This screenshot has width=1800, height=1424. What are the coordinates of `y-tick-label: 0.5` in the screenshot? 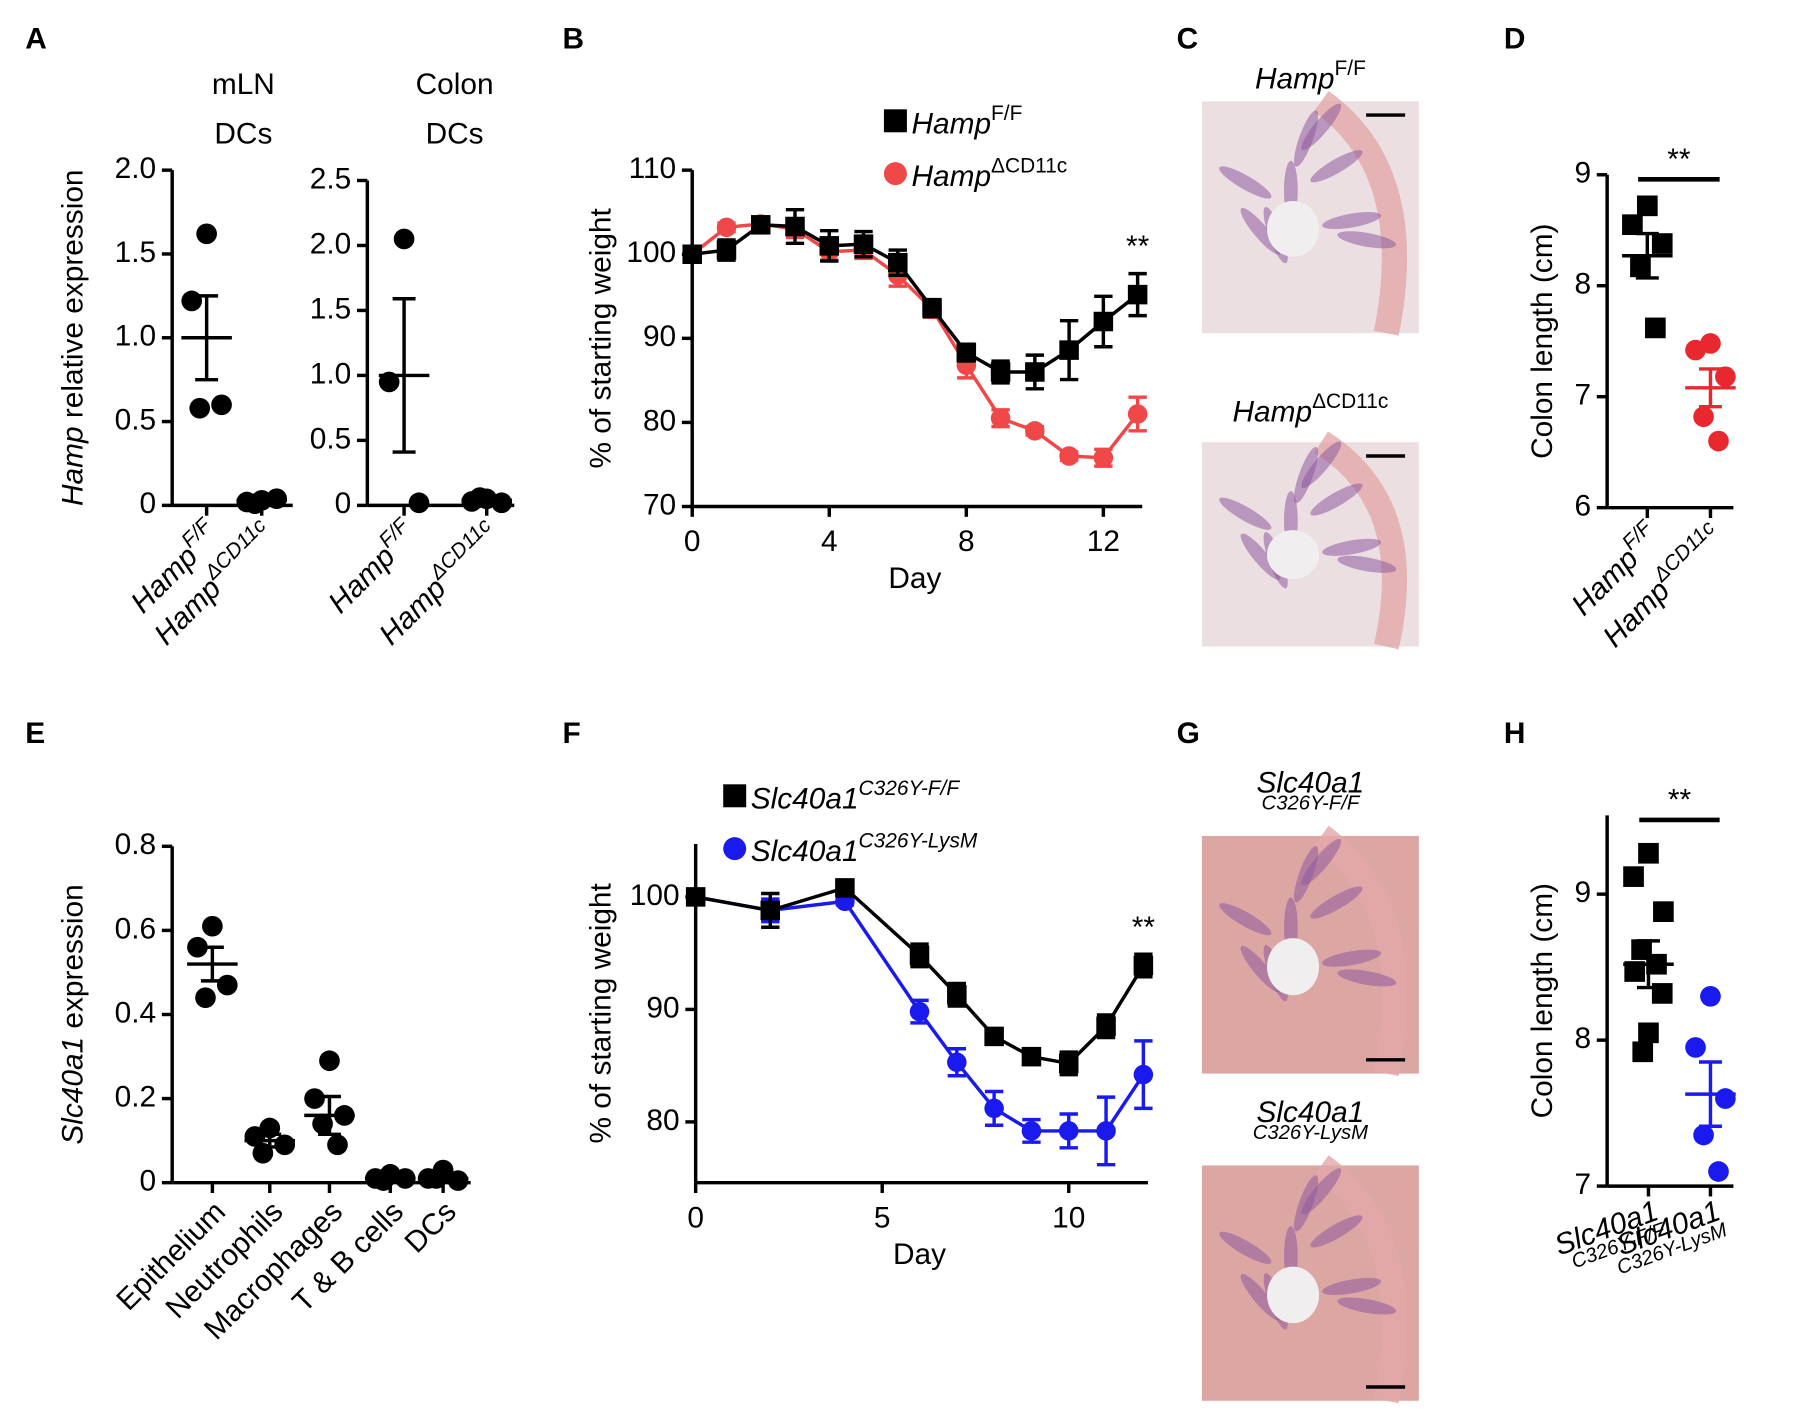 It's located at (330, 438).